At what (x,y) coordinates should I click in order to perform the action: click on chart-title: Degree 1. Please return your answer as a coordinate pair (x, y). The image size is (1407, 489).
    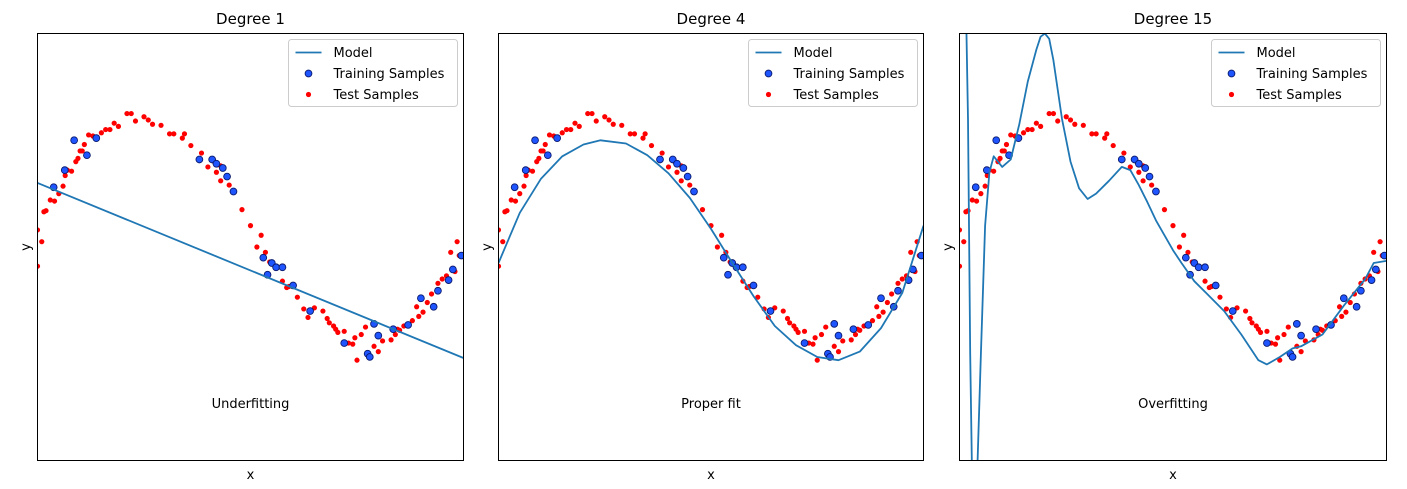
    Looking at the image, I should click on (250, 19).